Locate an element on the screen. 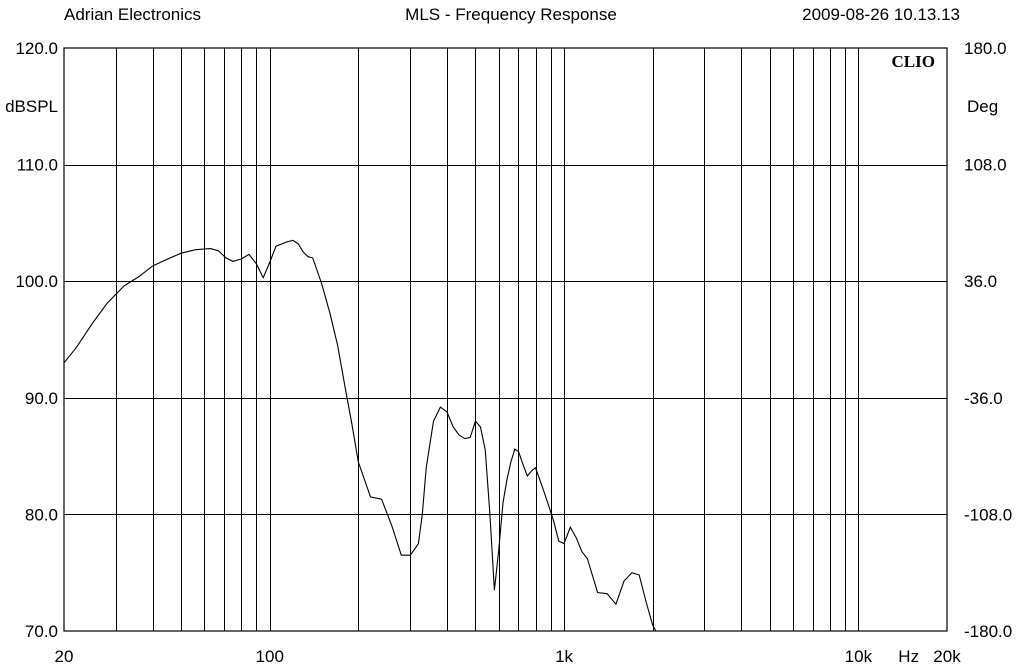 This screenshot has height=672, width=1022. y-tick-label-right: 180.0 is located at coordinates (985, 48).